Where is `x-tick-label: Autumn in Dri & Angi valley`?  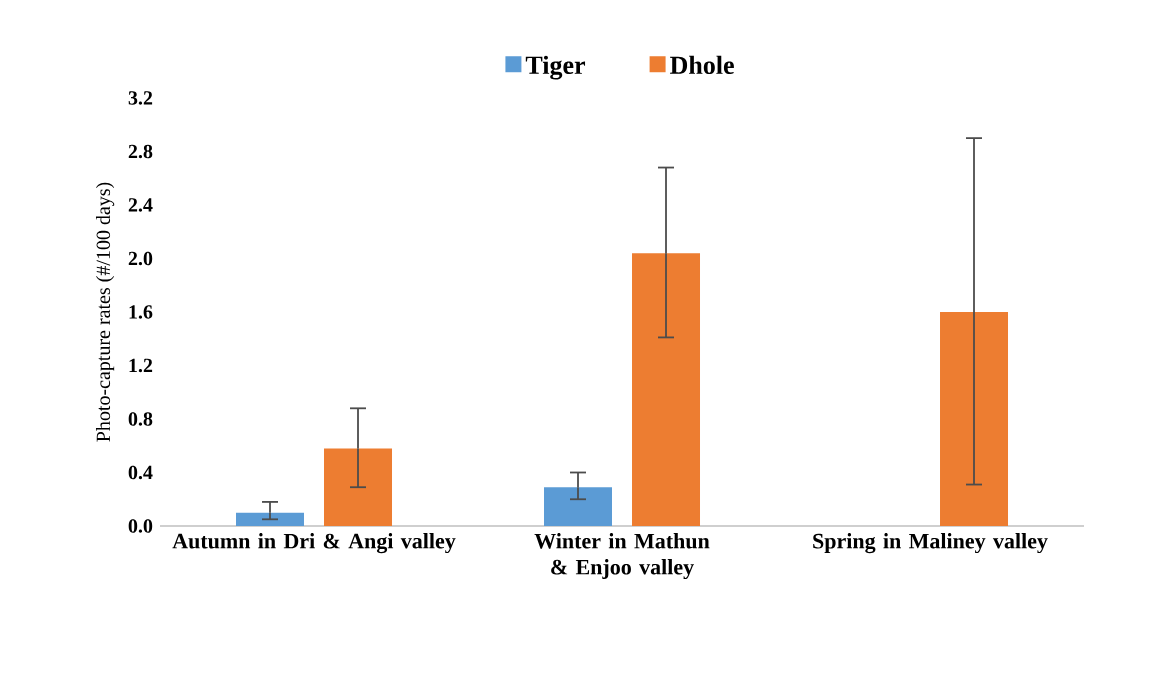 x-tick-label: Autumn in Dri & Angi valley is located at coordinates (314, 543).